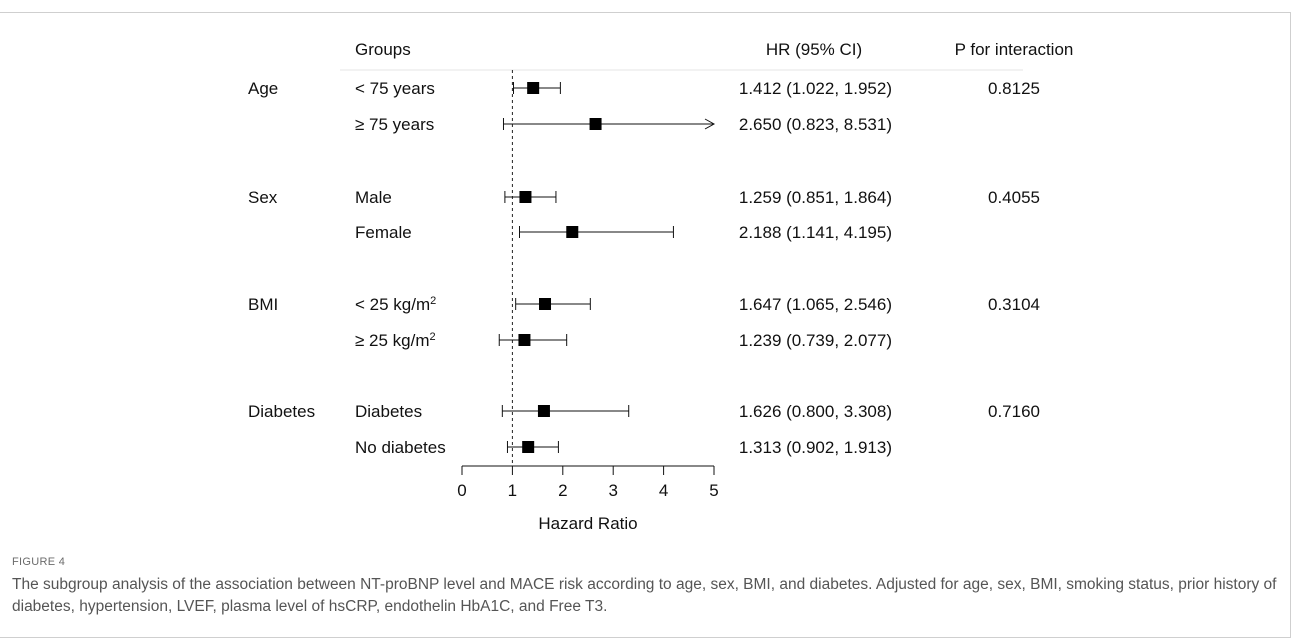 This screenshot has width=1292, height=639. I want to click on hr-text: 1.647 (1.065, 2.546), so click(815, 304).